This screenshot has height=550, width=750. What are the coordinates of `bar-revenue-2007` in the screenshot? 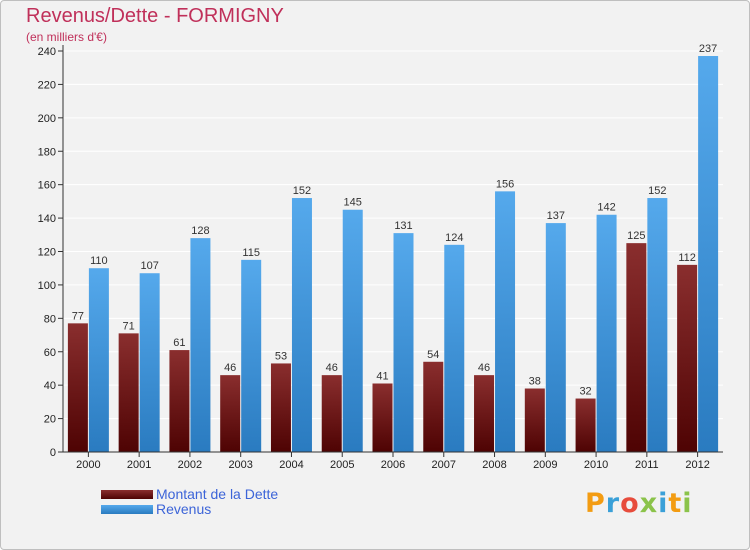 It's located at (454, 348).